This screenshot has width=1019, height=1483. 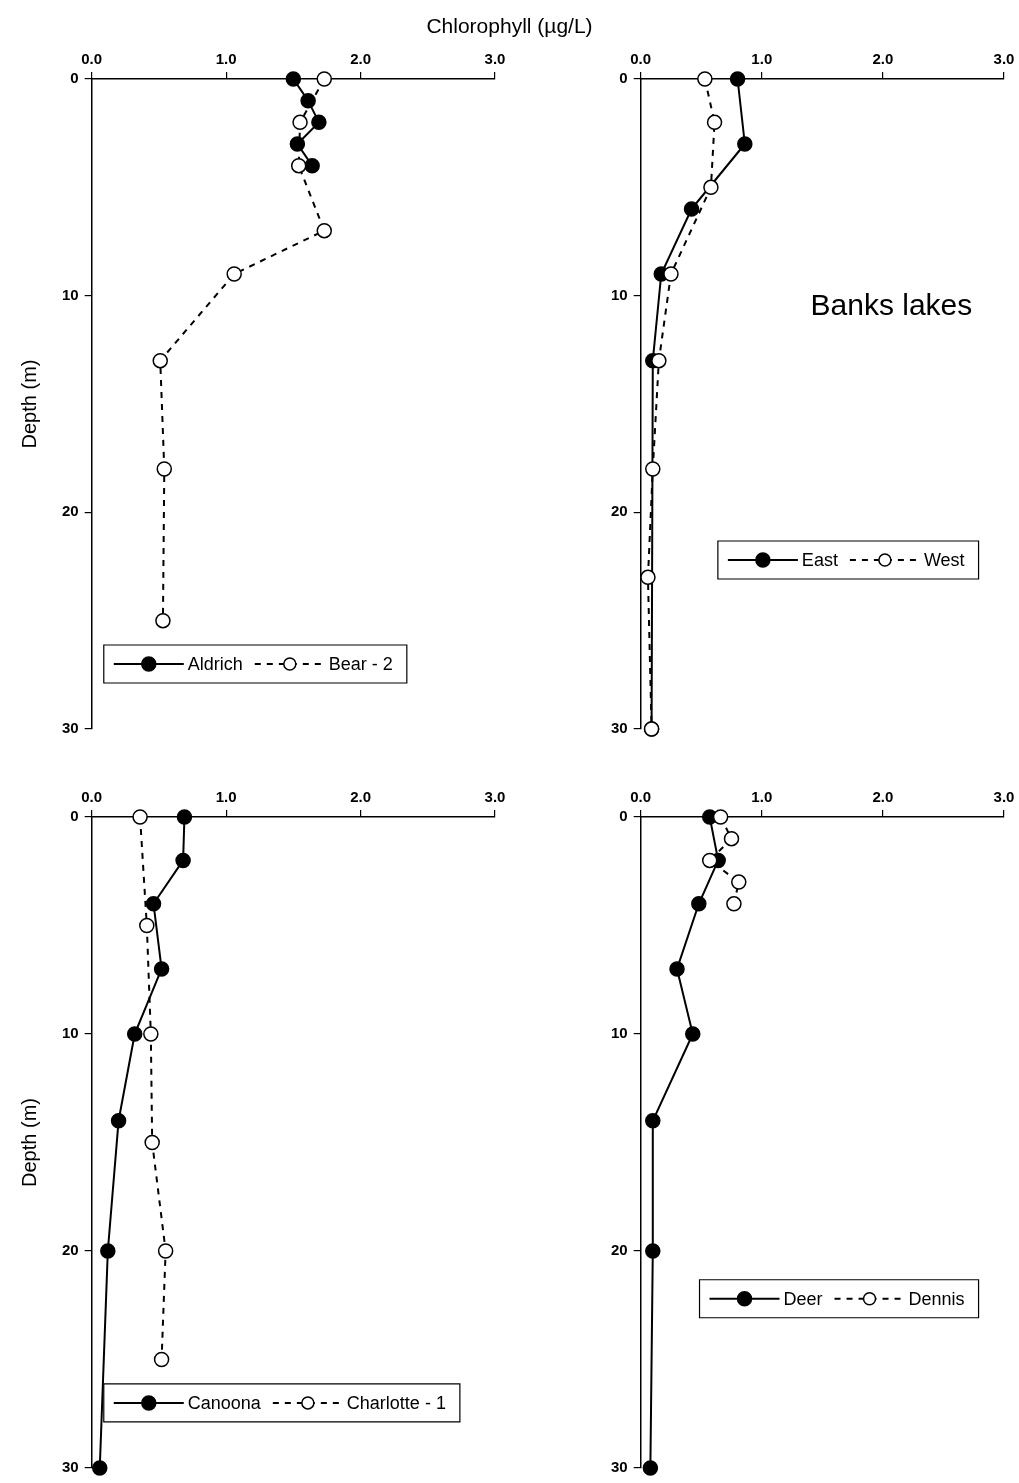 I want to click on legend-label: East, so click(x=819, y=559).